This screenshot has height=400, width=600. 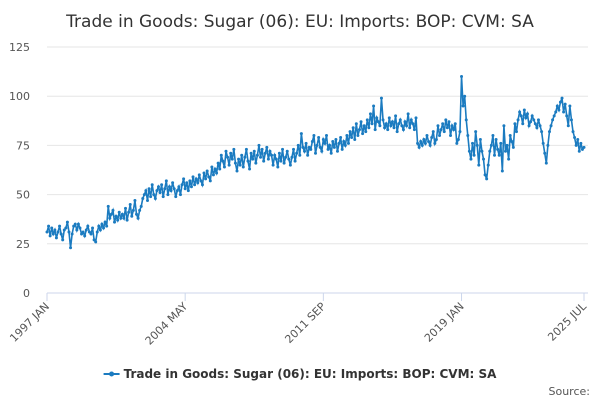 What do you see at coordinates (305, 323) in the screenshot?
I see `x-tick-label: 2011 SEP` at bounding box center [305, 323].